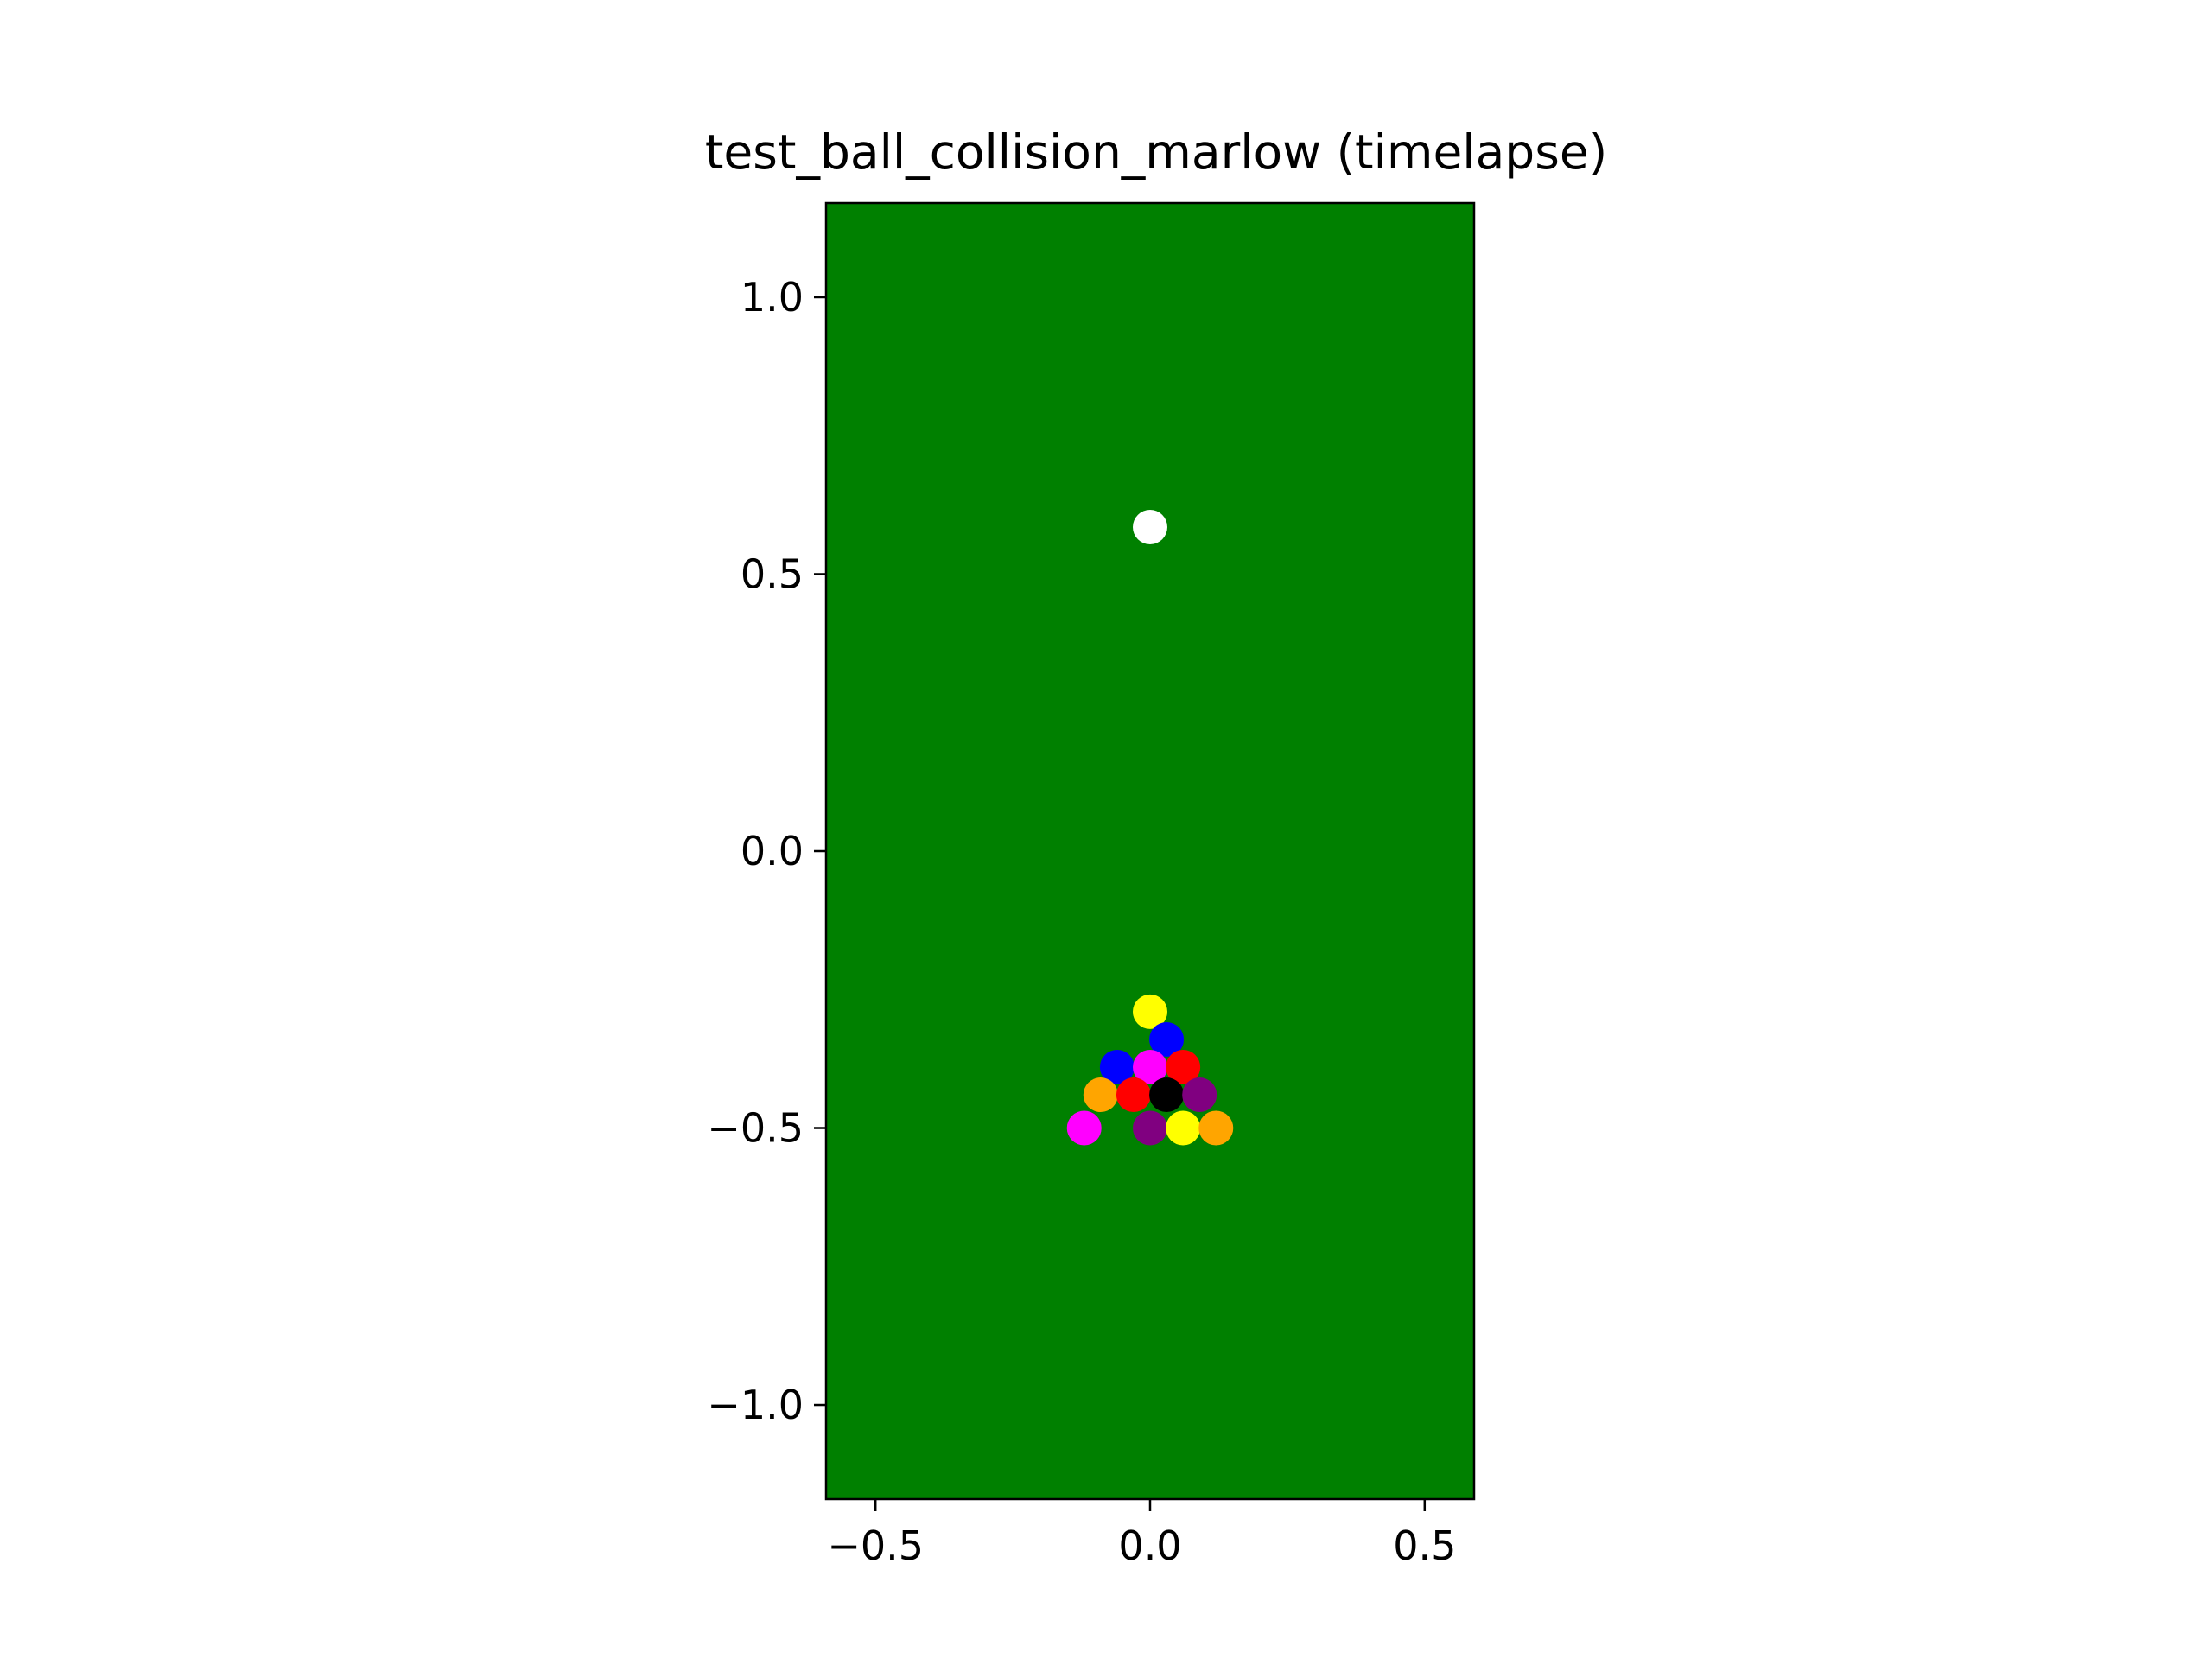  What do you see at coordinates (1424, 1545) in the screenshot?
I see `x-tick-label: 0.5` at bounding box center [1424, 1545].